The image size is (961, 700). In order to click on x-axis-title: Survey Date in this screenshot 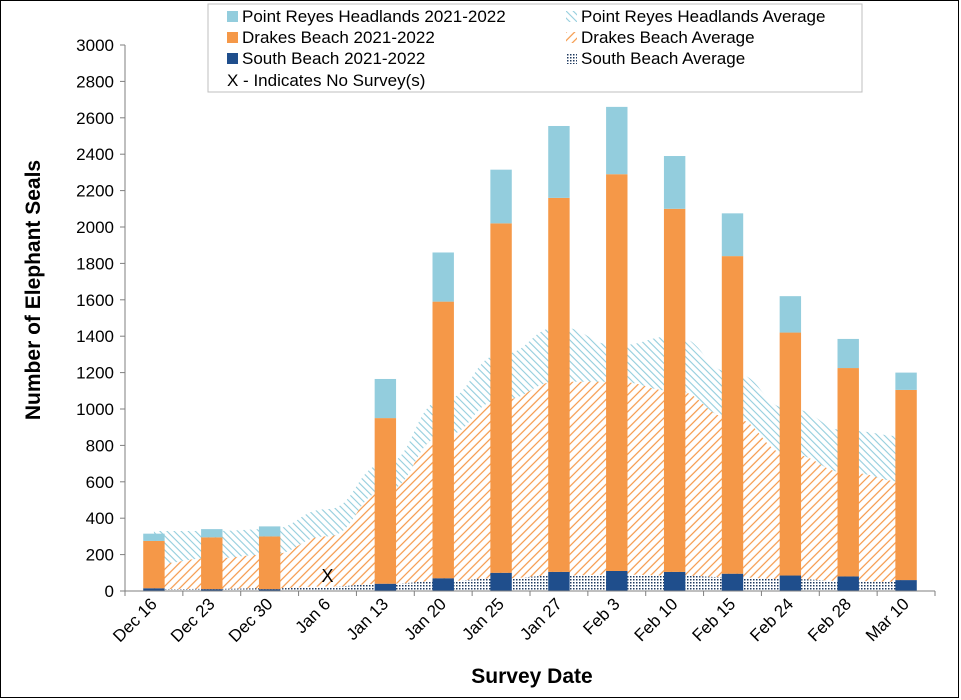, I will do `click(531, 676)`.